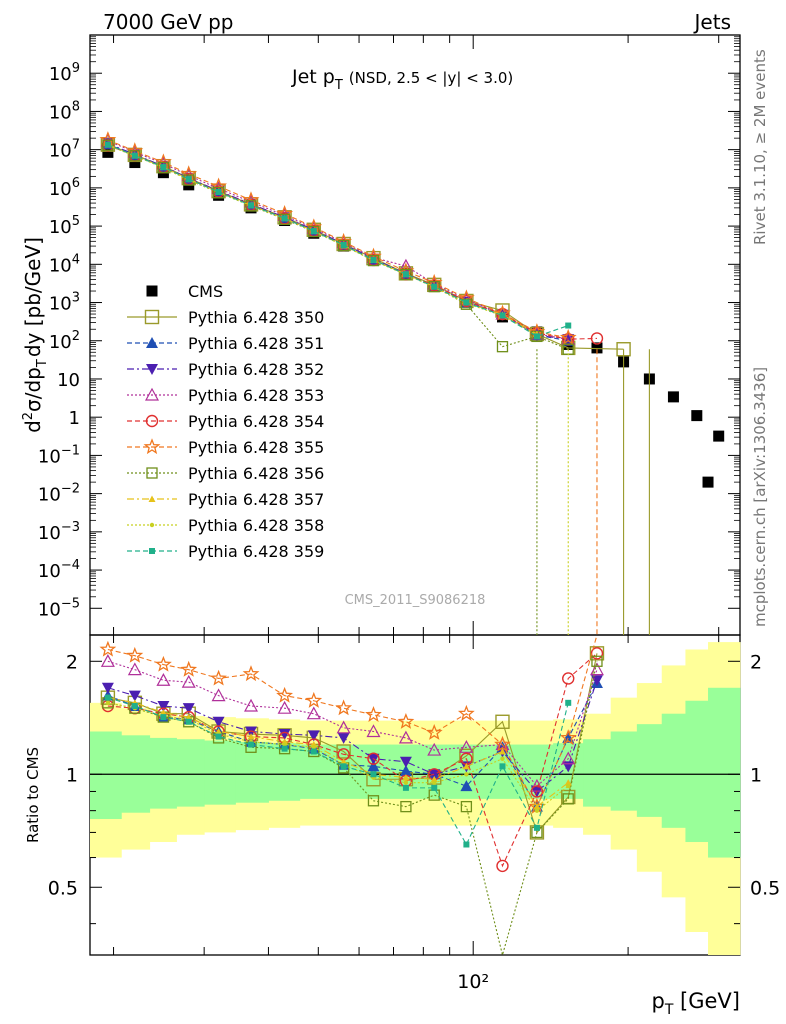 The image size is (786, 1024). Describe the element at coordinates (256, 343) in the screenshot. I see `legend-label: Pythia 6.428 351` at that location.